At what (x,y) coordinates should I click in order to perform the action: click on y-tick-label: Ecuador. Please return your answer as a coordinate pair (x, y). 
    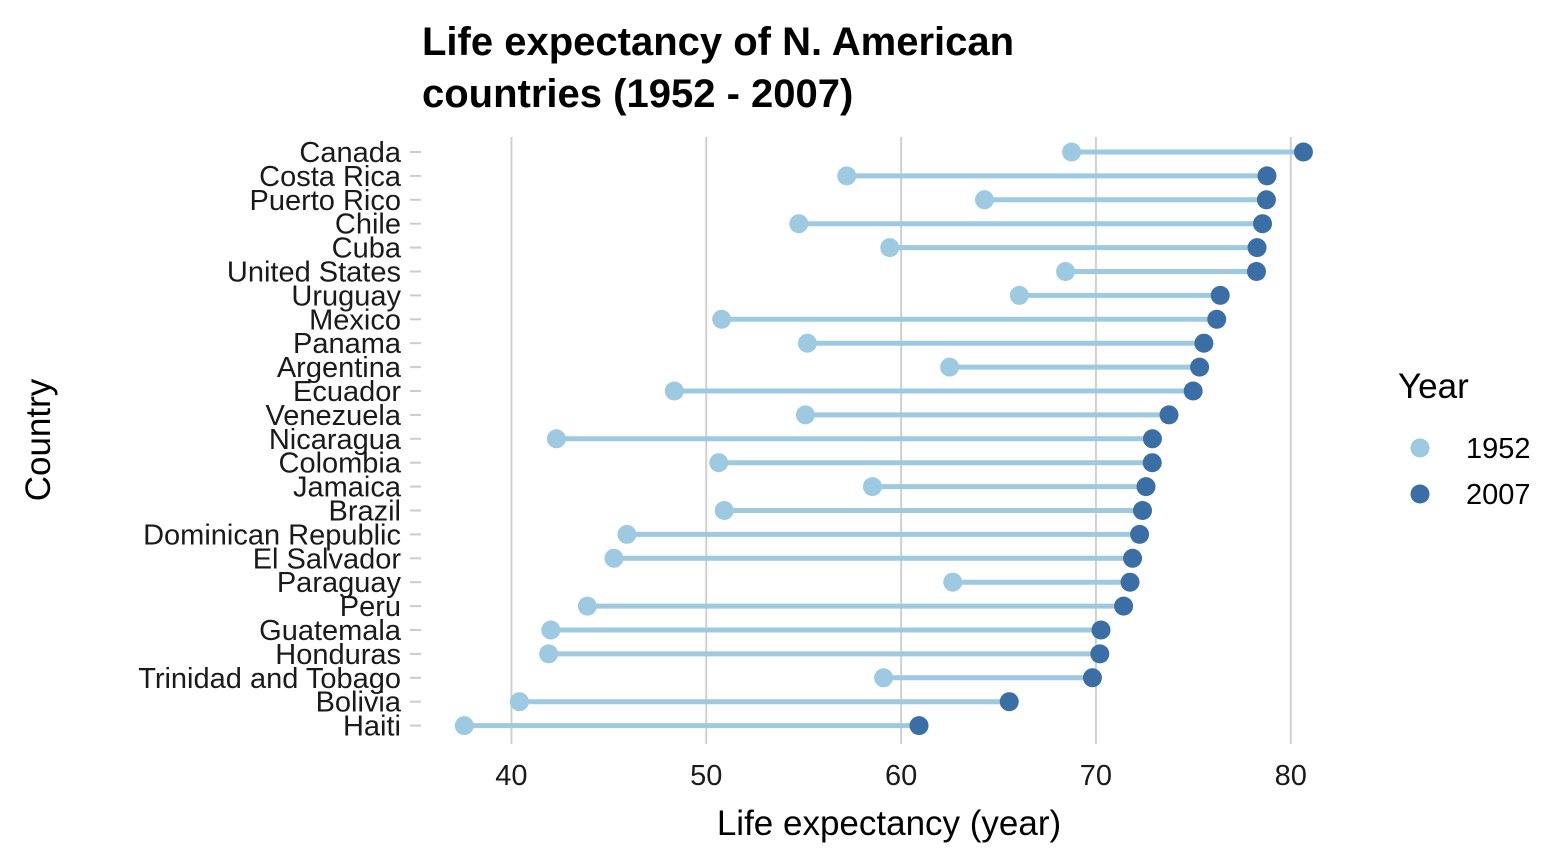
    Looking at the image, I should click on (347, 392).